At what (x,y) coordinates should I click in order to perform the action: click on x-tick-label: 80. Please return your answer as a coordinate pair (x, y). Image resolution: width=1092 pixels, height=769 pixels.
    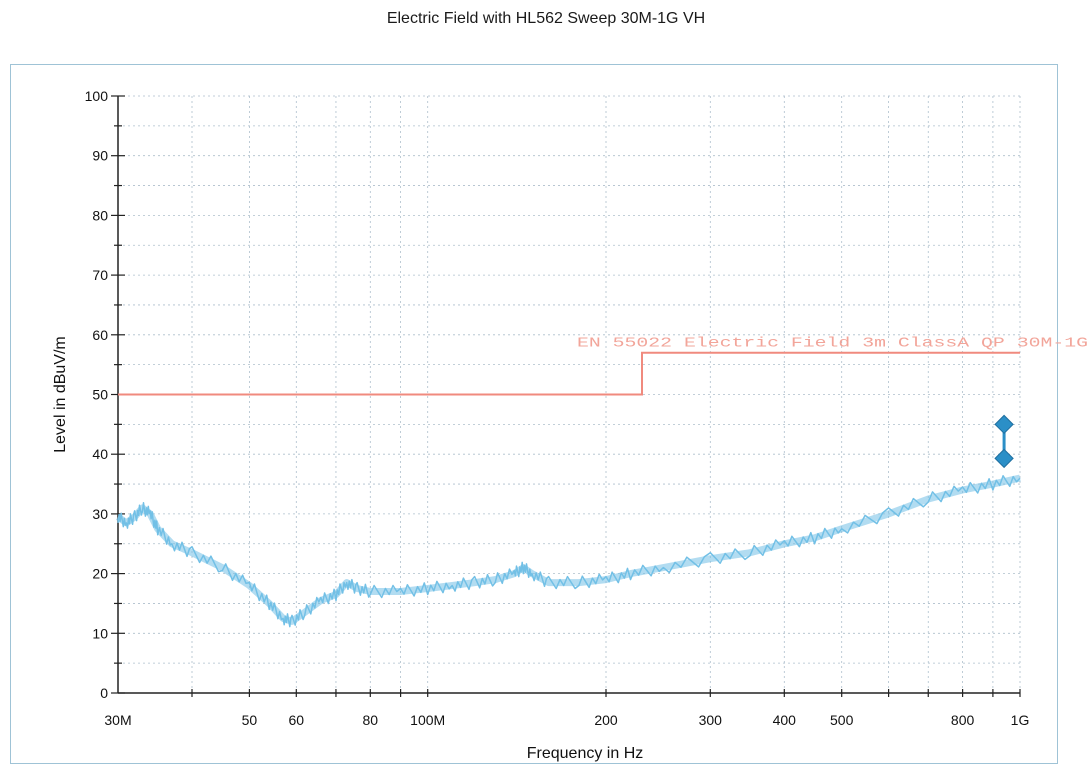
    Looking at the image, I should click on (371, 720).